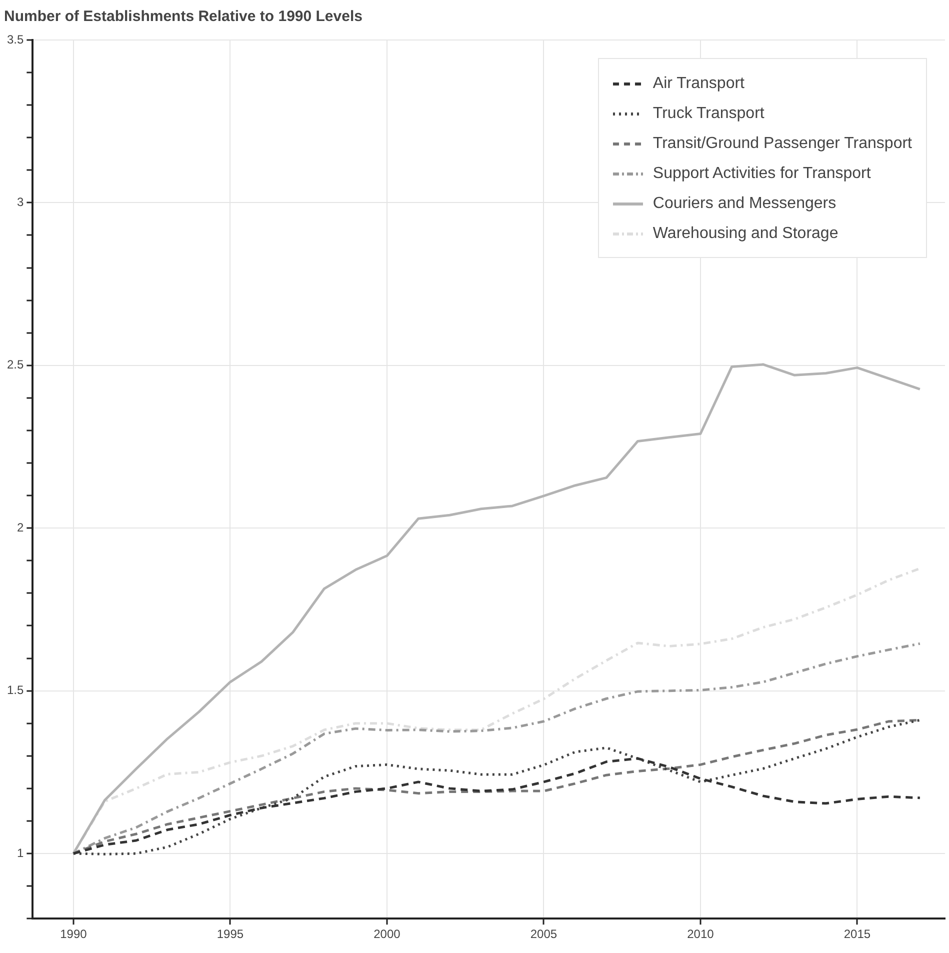 The height and width of the screenshot is (953, 949). Describe the element at coordinates (183, 17) in the screenshot. I see `chart-title: Number of Establishments Relative to 1990 Levels` at that location.